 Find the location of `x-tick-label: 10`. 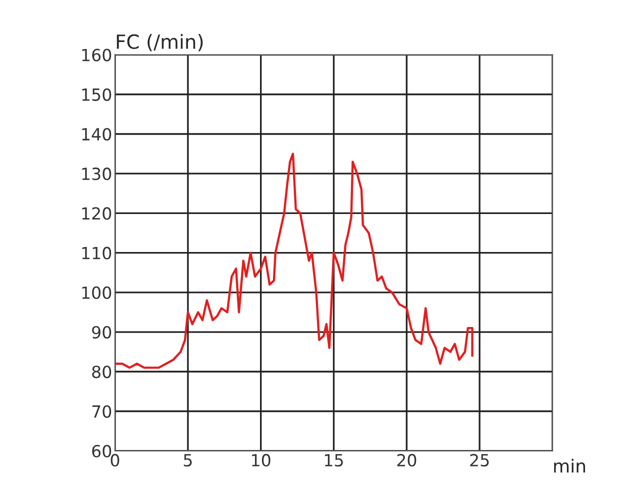

x-tick-label: 10 is located at coordinates (261, 460).